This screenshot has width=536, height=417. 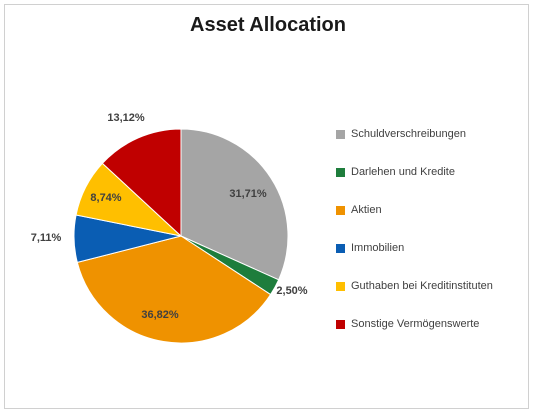 I want to click on pie-slice-schuldverschreibungen, so click(x=234, y=204).